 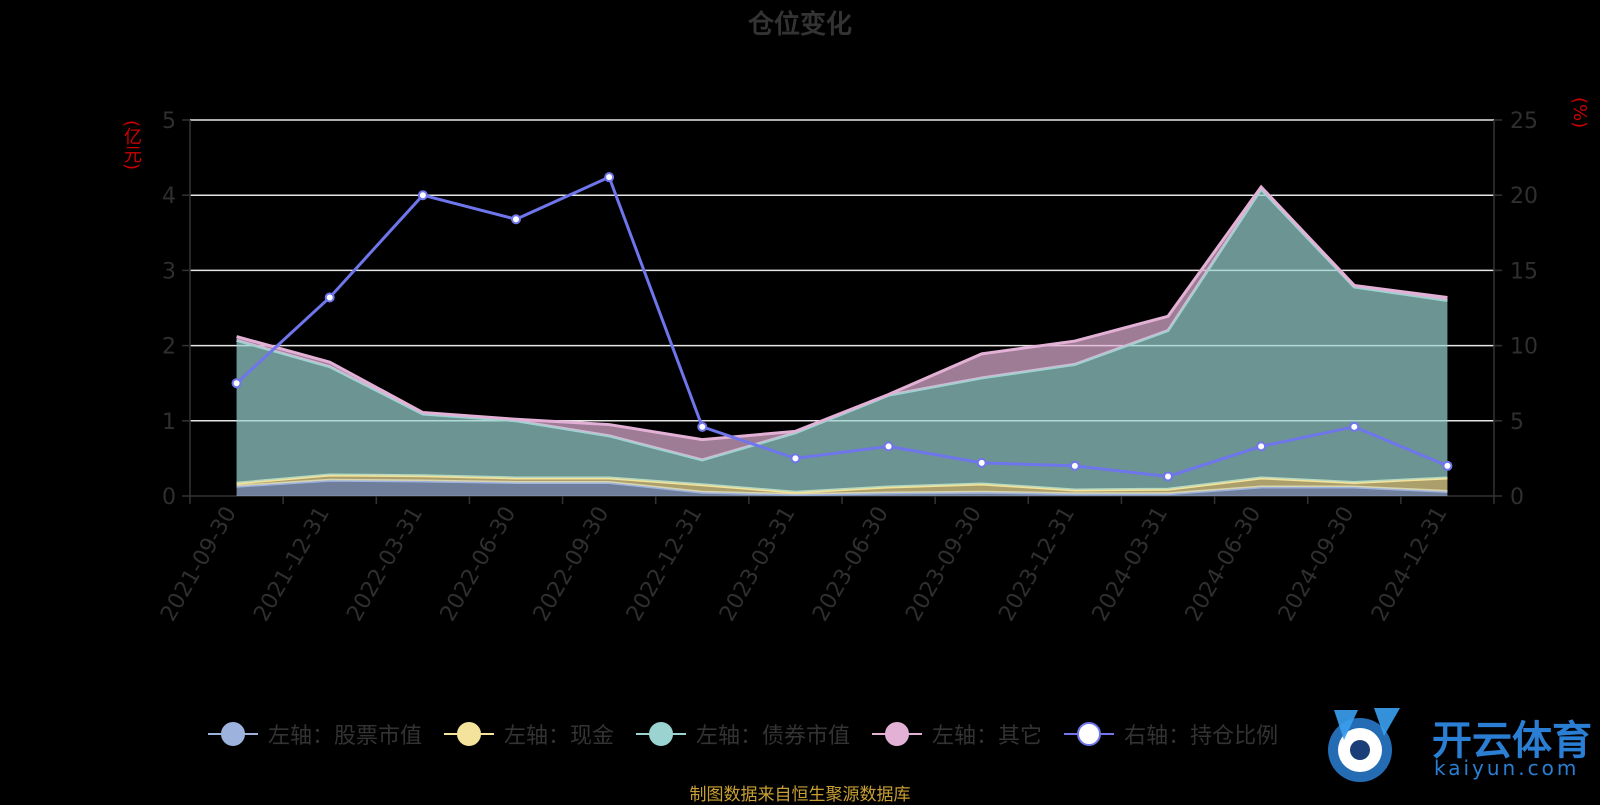 I want to click on legend-label-other: 左轴：其它, so click(x=987, y=736).